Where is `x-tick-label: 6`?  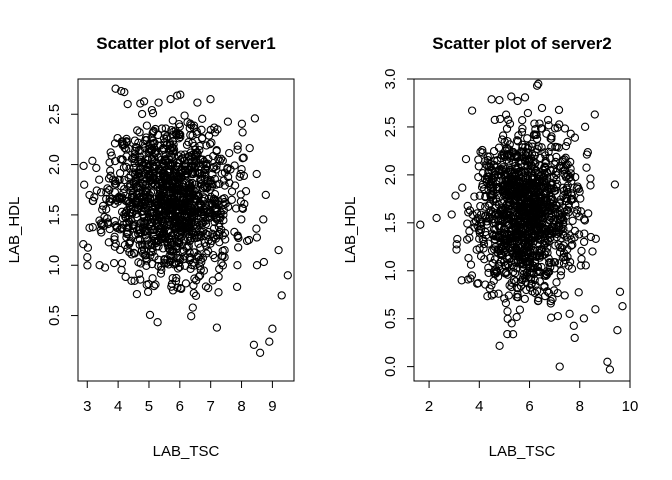 x-tick-label: 6 is located at coordinates (180, 406).